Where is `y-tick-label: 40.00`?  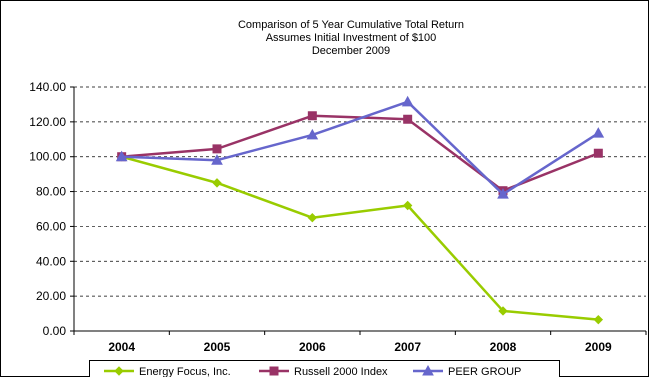 y-tick-label: 40.00 is located at coordinates (51, 261).